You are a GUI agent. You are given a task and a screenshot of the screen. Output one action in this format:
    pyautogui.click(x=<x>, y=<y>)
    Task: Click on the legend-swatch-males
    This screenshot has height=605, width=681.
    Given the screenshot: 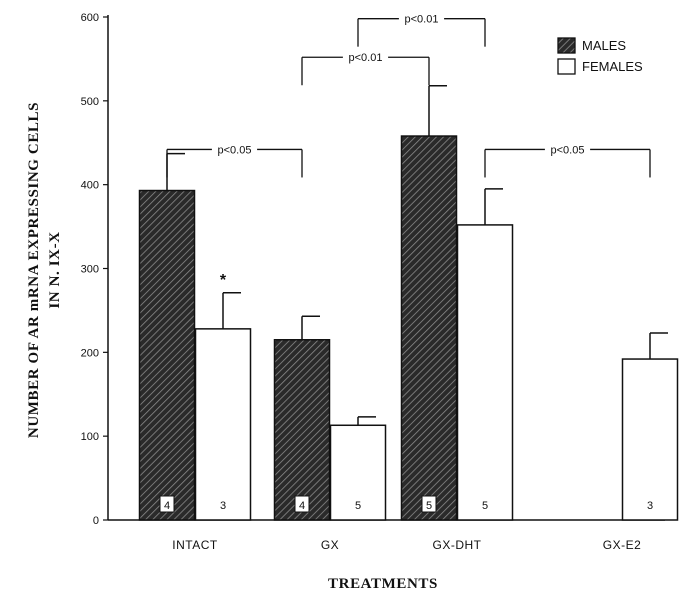 What is the action you would take?
    pyautogui.click(x=566, y=45)
    